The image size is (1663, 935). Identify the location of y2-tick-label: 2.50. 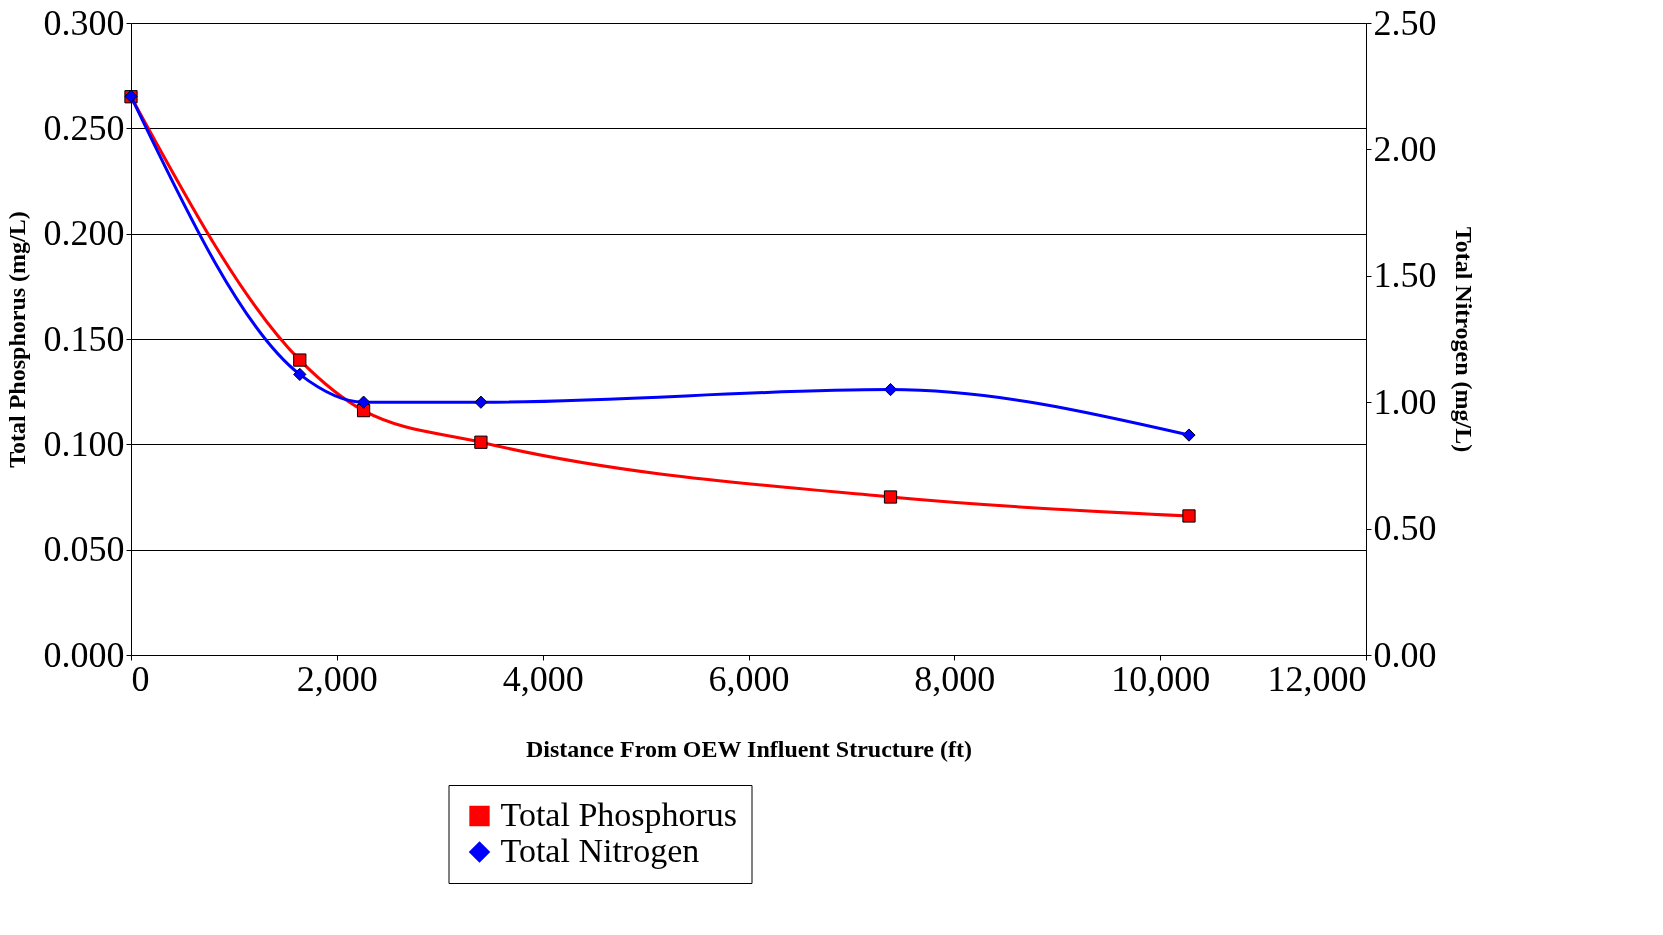
(1405, 22).